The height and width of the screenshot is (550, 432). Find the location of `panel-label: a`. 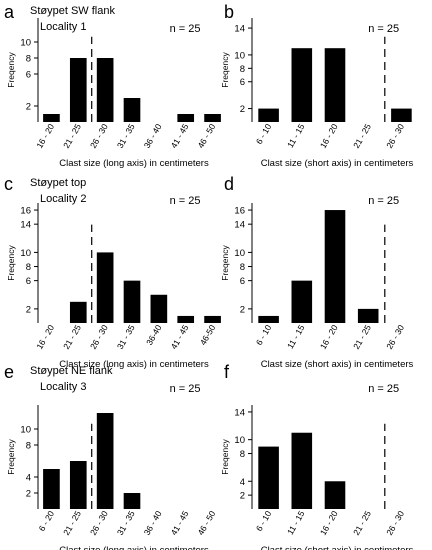

panel-label: a is located at coordinates (9, 12).